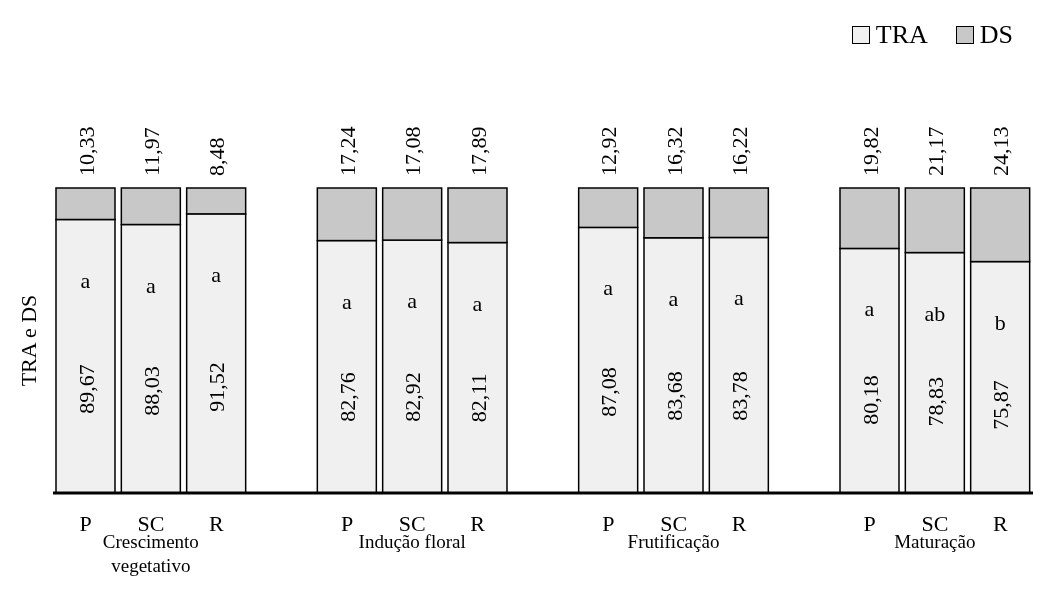 This screenshot has width=1046, height=601. Describe the element at coordinates (478, 398) in the screenshot. I see `data-label: 82,11` at that location.